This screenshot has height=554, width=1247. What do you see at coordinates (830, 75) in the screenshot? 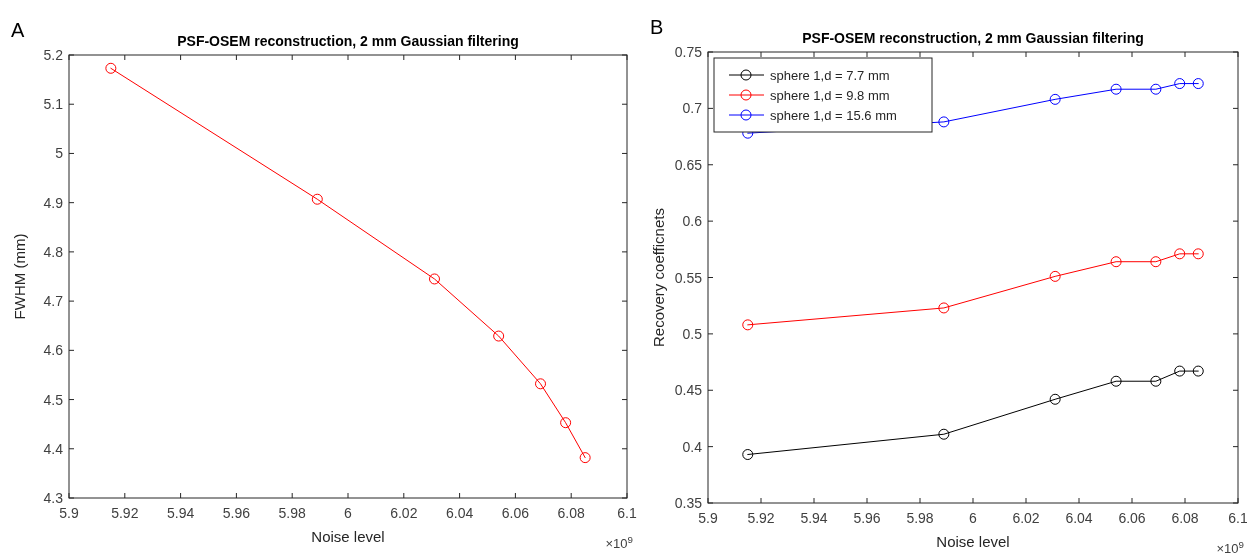
I see `legend-label: sphere 1,d = 7.7 mm` at bounding box center [830, 75].